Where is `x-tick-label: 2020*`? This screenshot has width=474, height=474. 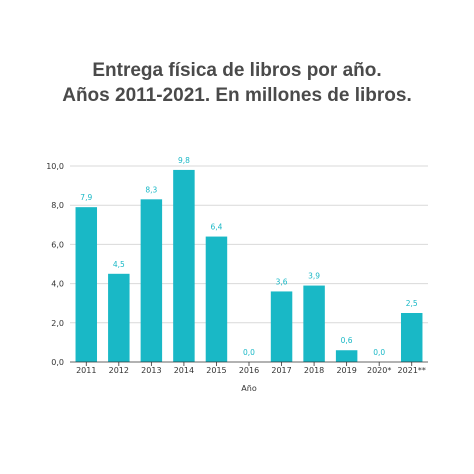 x-tick-label: 2020* is located at coordinates (379, 370).